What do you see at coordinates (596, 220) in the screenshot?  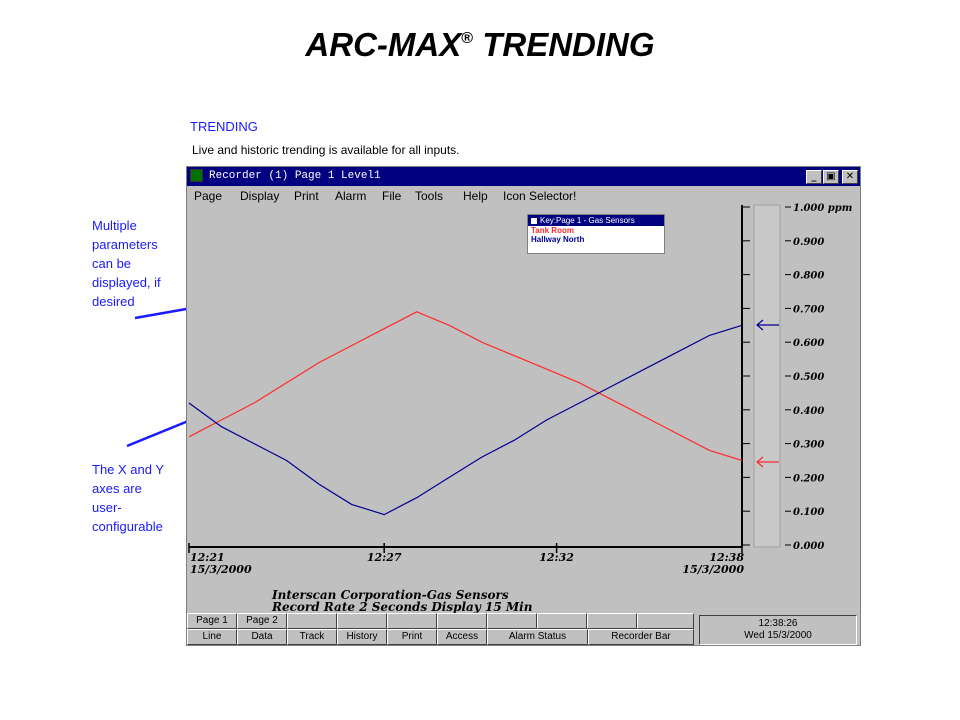 I see `legend-title: Key:Page 1 - Gas Sensors` at bounding box center [596, 220].